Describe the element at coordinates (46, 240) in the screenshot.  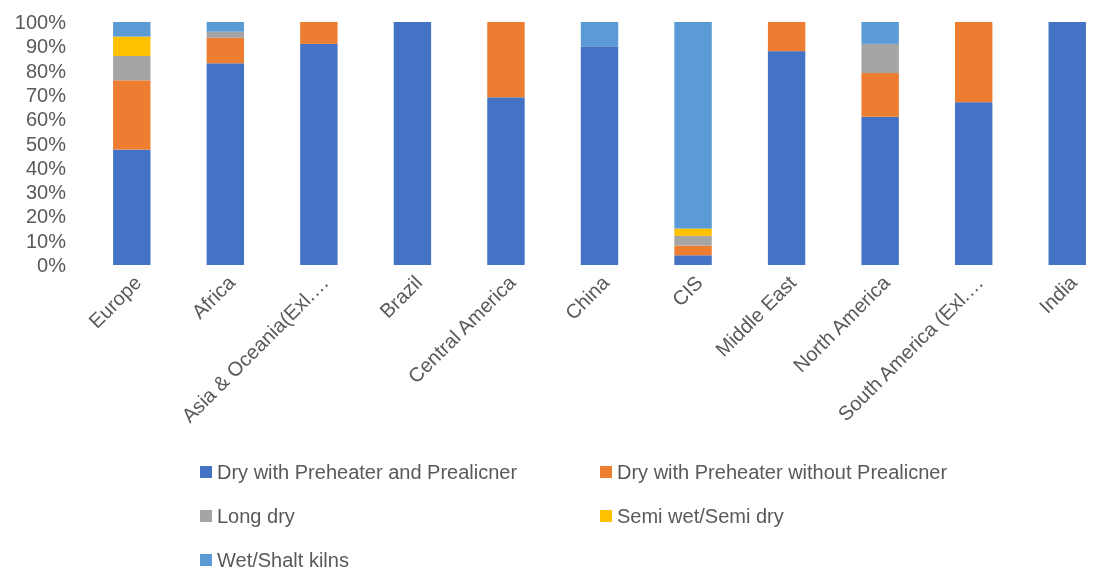
I see `y-tick-label: 10%` at that location.